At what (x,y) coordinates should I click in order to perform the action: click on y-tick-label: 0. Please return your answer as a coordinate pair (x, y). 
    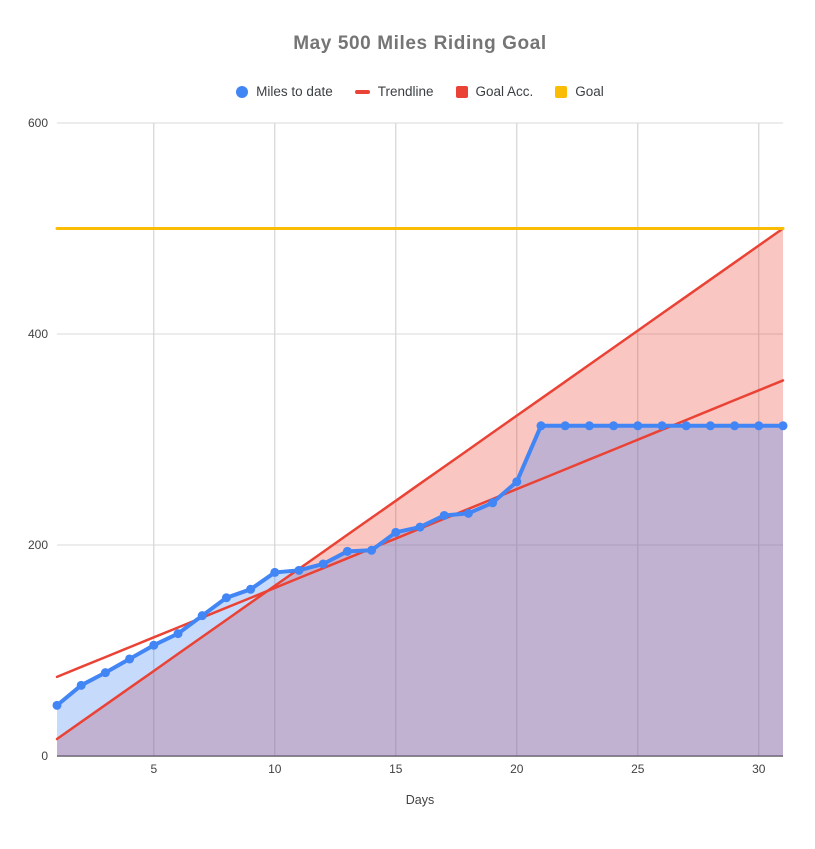
    Looking at the image, I should click on (44, 756).